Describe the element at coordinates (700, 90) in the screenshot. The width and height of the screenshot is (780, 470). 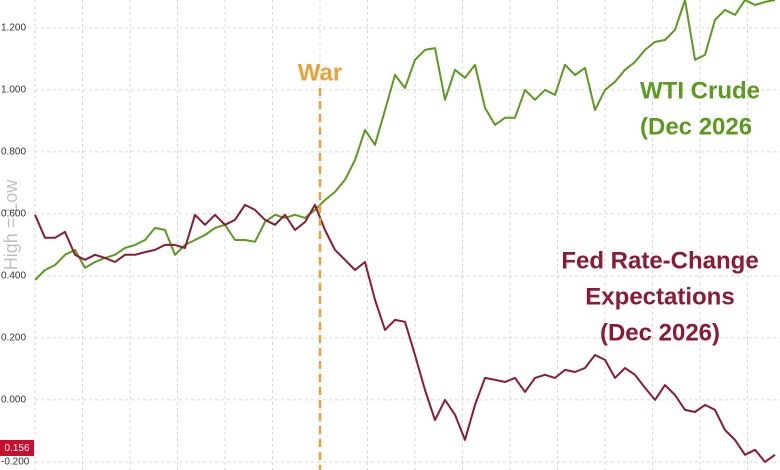
I see `wti-label: WTI Crude` at that location.